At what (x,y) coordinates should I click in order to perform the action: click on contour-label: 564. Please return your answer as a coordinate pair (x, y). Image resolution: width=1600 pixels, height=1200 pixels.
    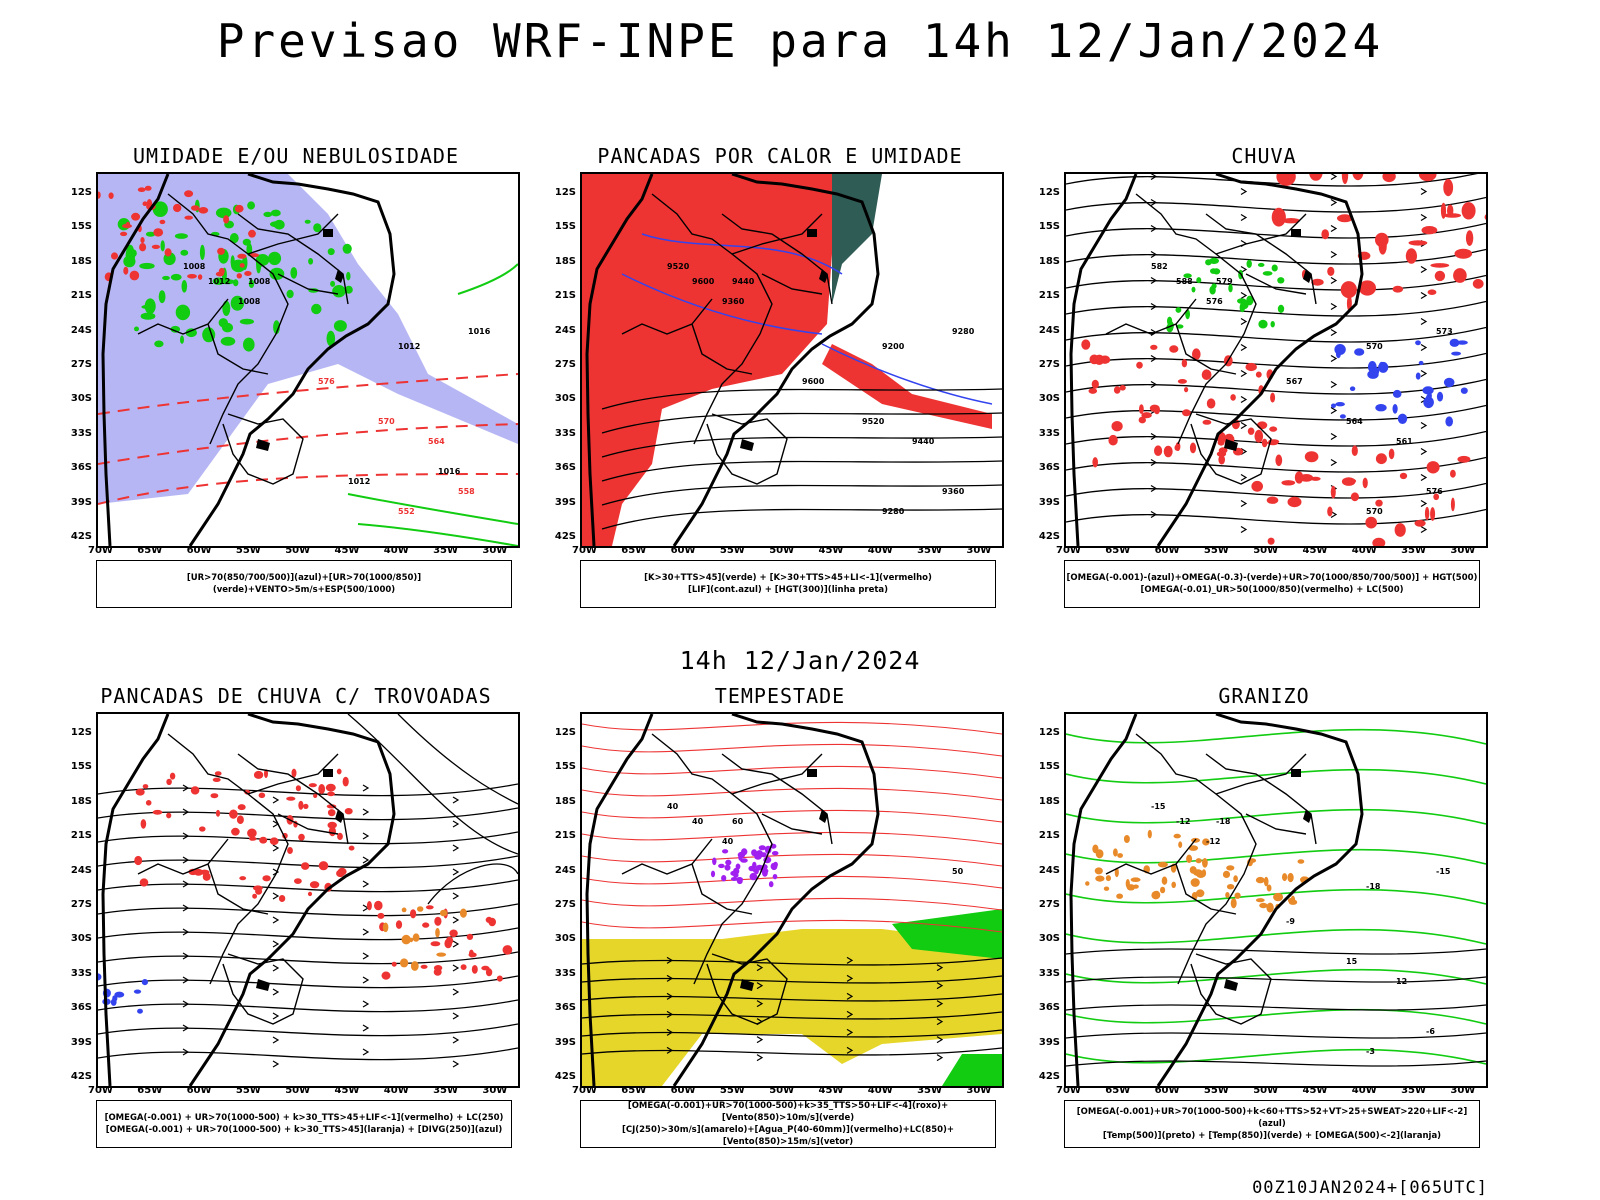
    Looking at the image, I should click on (1354, 421).